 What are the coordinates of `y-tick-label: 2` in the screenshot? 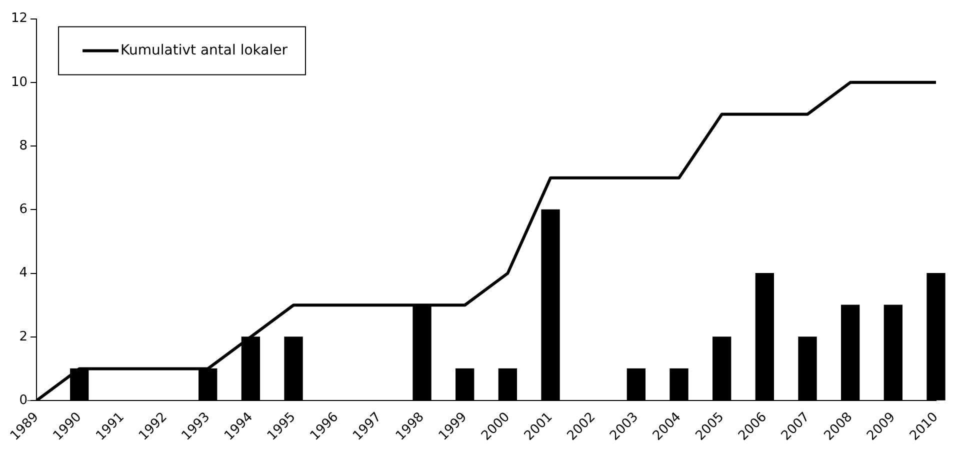 It's located at (23, 336).